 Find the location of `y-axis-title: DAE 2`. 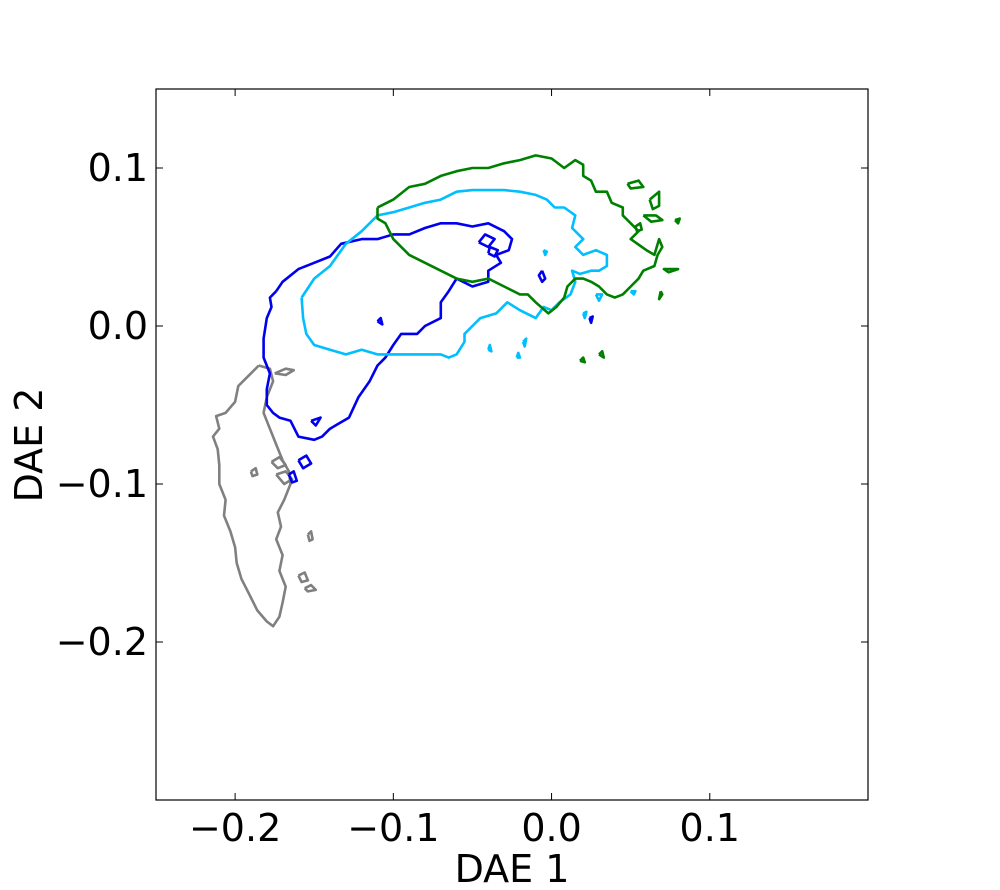

y-axis-title: DAE 2 is located at coordinates (29, 445).